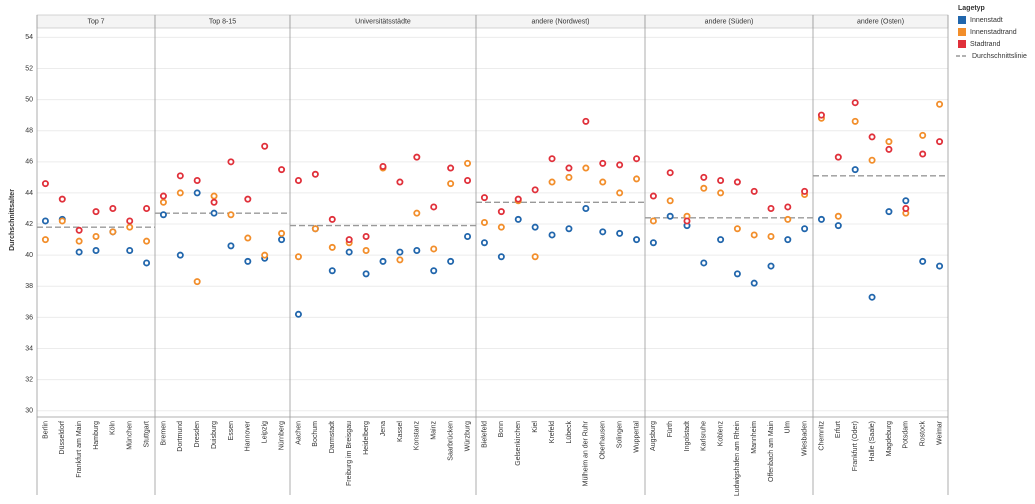 The image size is (1035, 504). What do you see at coordinates (804, 438) in the screenshot?
I see `x-tick-label: Wiesbaden` at bounding box center [804, 438].